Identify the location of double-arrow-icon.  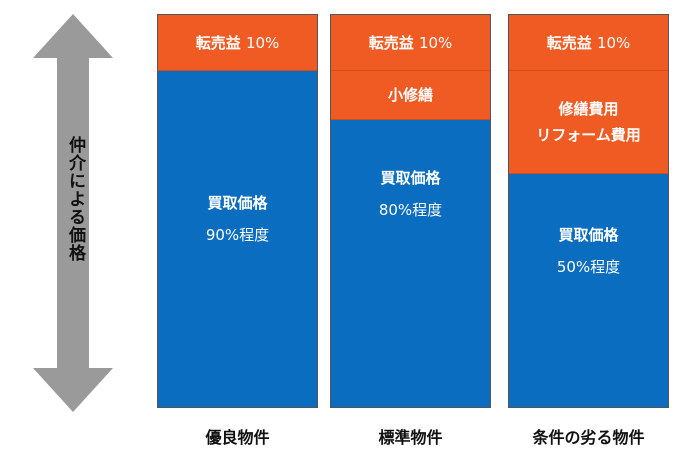
(73, 213).